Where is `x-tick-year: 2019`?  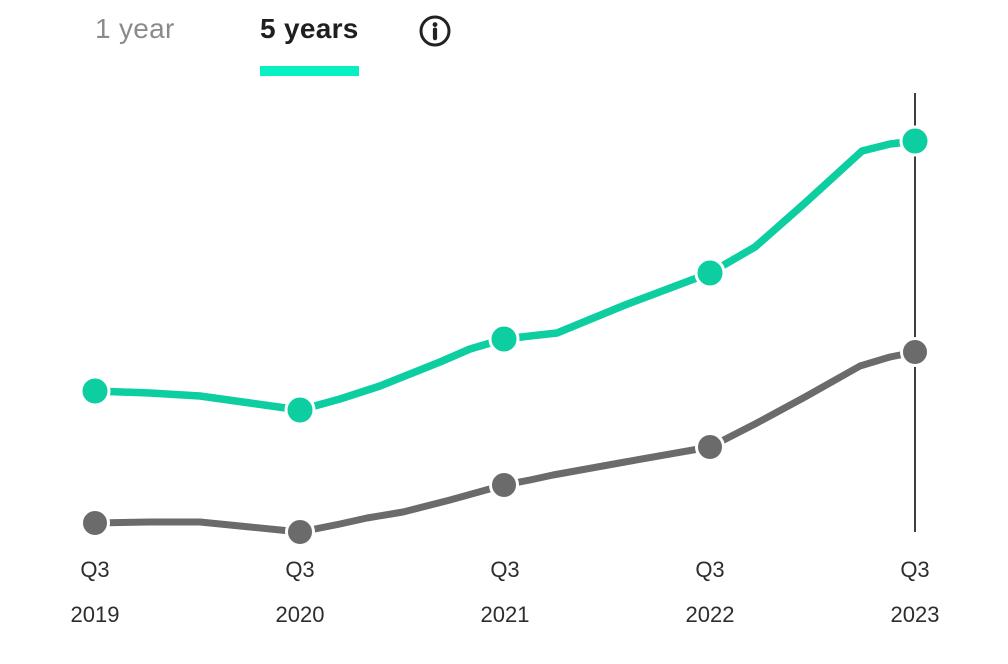
x-tick-year: 2019 is located at coordinates (95, 614).